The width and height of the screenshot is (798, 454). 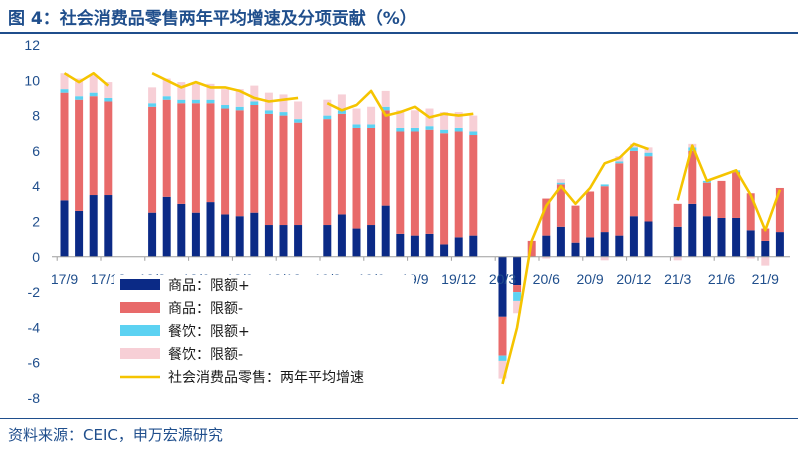 I want to click on x-tick-label: 20/6, so click(x=546, y=279).